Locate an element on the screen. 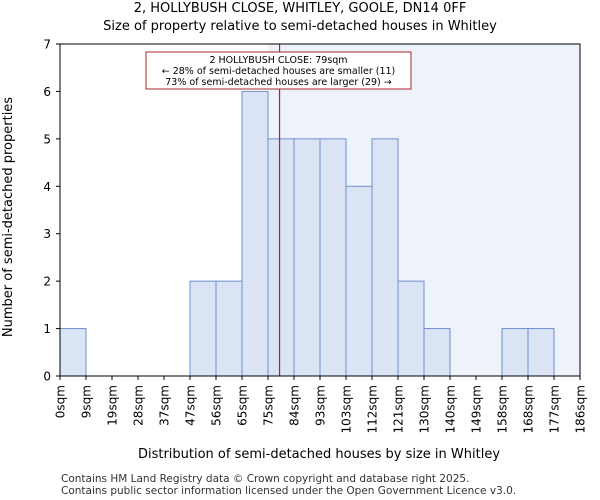 The image size is (600, 500). x-tick-label: 177sqm is located at coordinates (555, 409).